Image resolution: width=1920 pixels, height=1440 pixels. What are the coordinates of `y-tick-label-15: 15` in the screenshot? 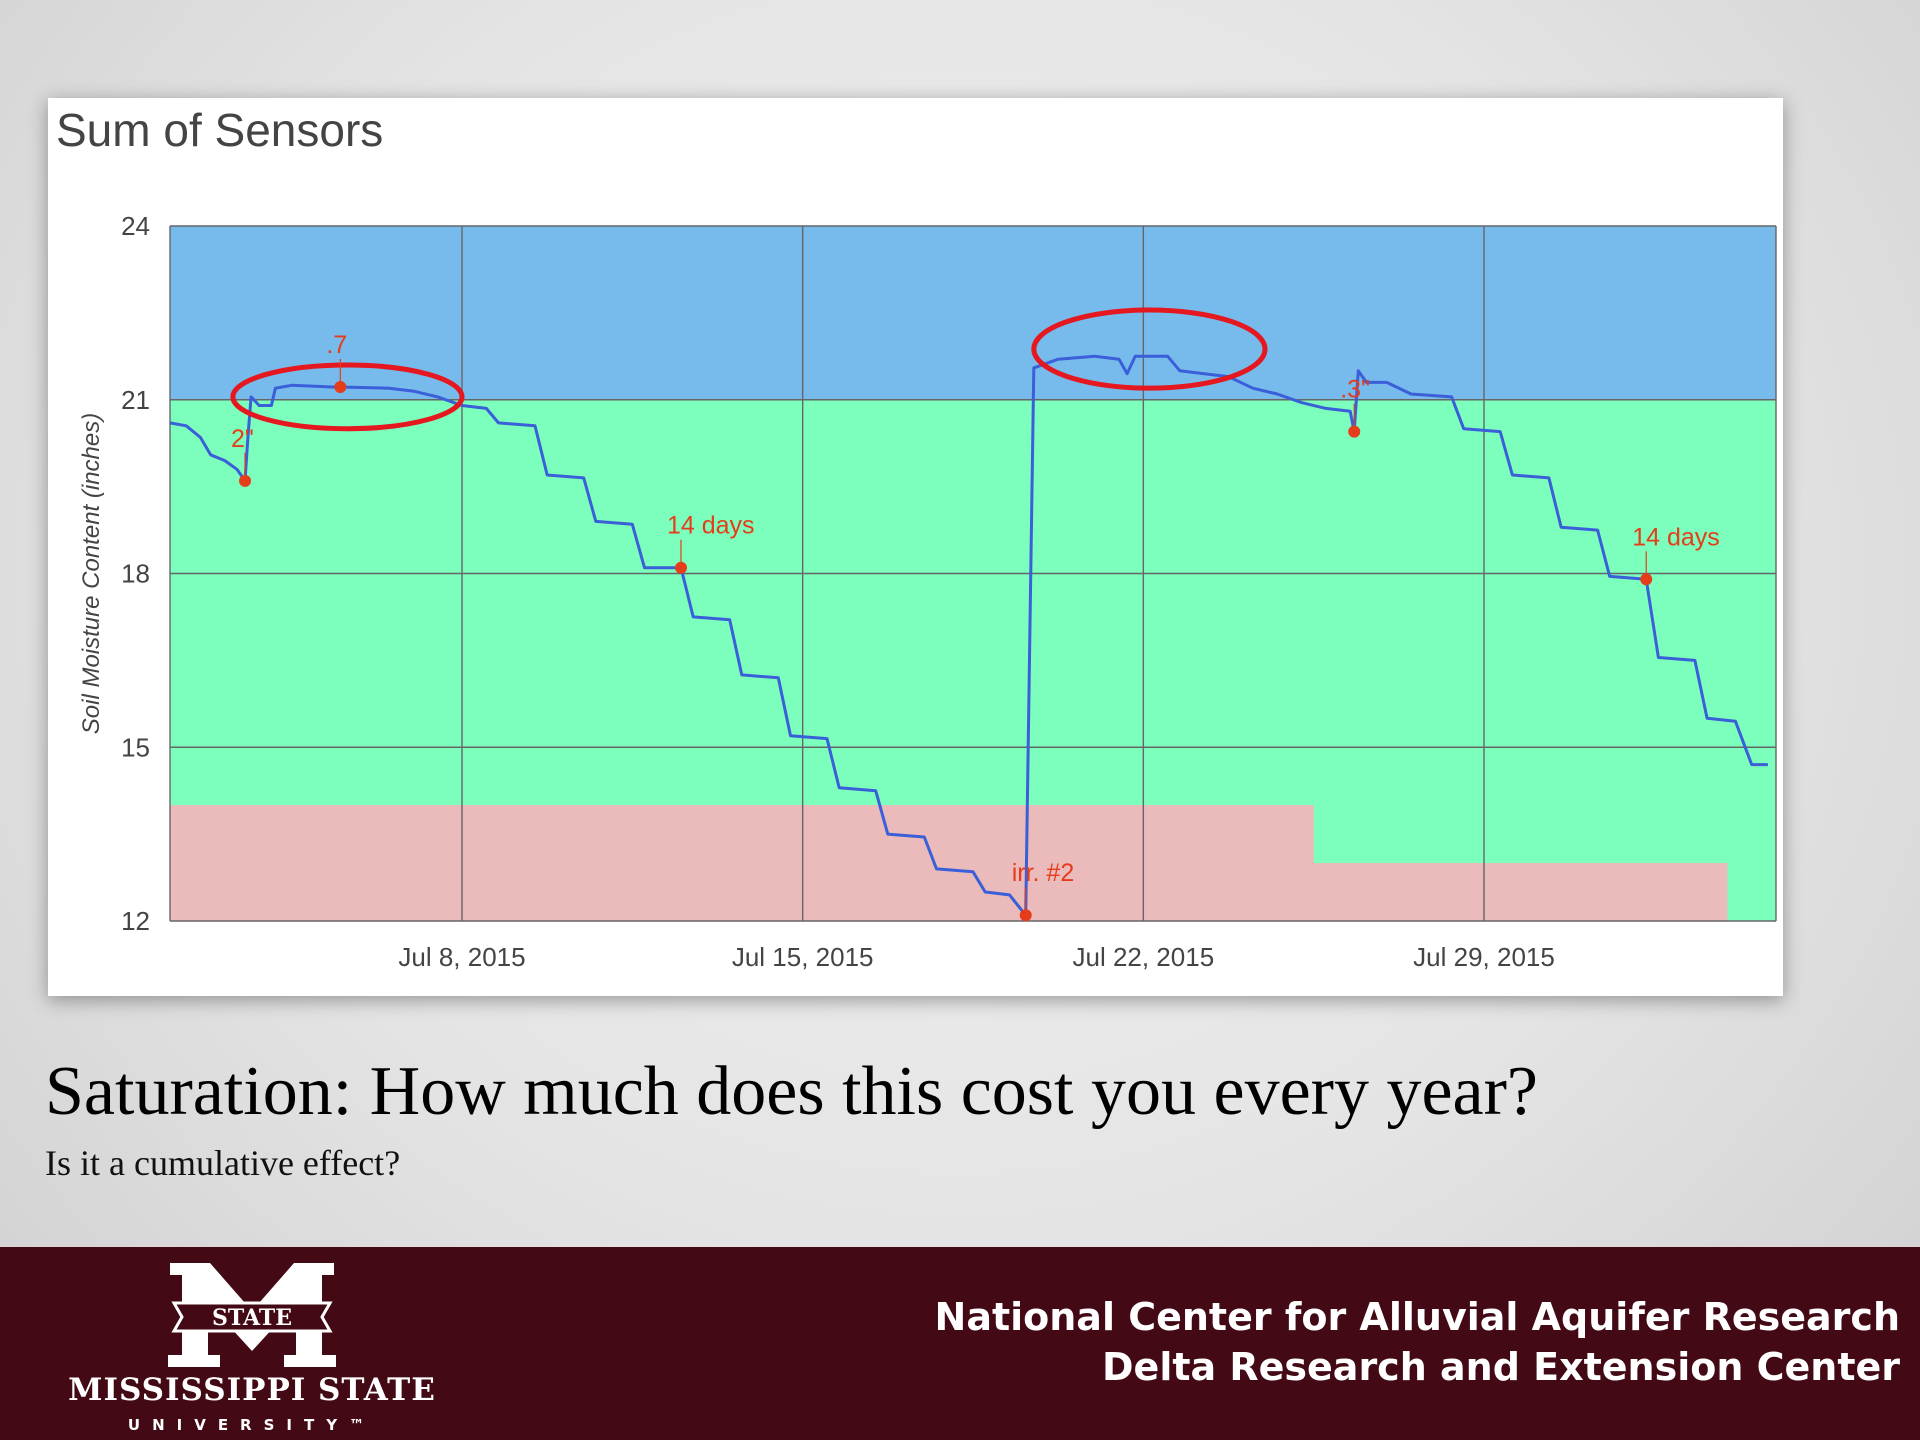 It's located at (135, 747).